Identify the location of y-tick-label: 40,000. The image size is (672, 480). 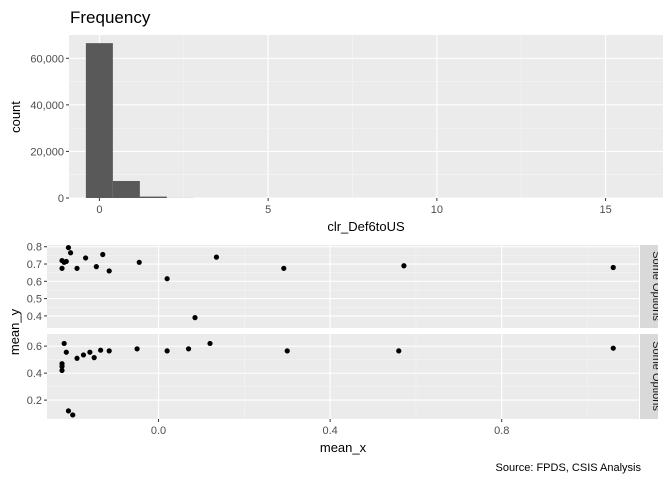
(47, 106).